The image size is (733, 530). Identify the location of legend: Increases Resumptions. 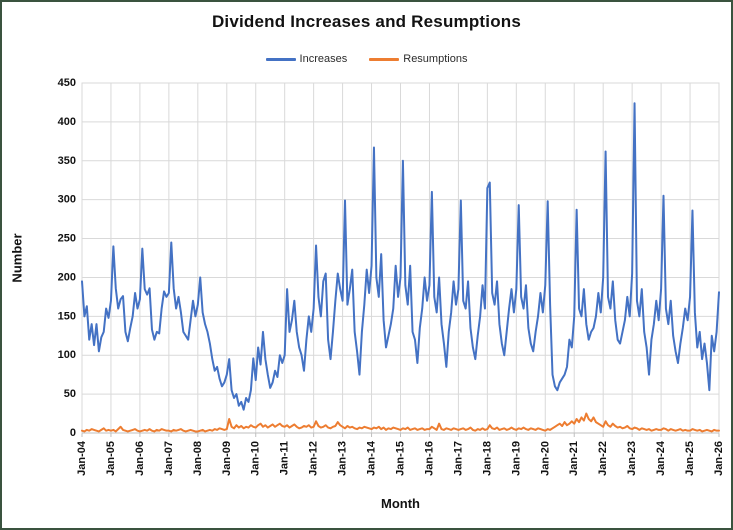
(366, 59).